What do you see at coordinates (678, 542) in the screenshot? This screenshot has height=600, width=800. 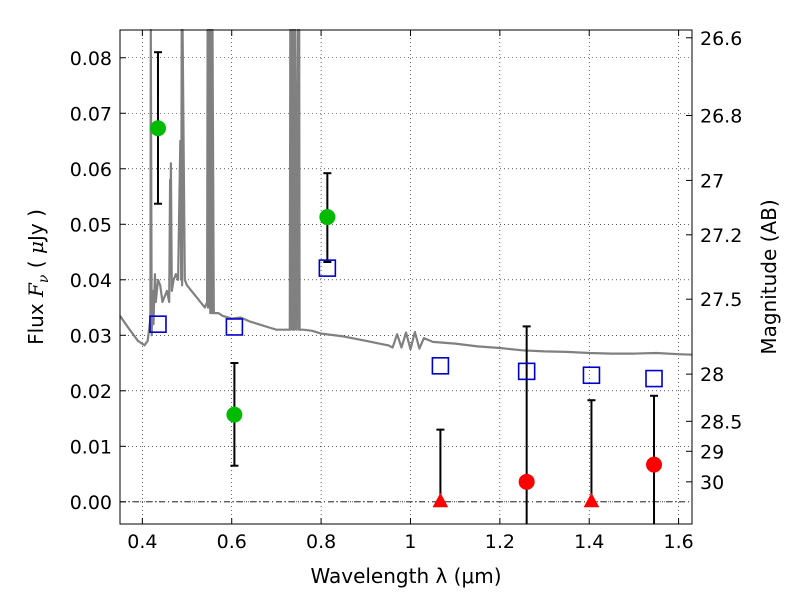 I see `x-tick-label: 1.6` at bounding box center [678, 542].